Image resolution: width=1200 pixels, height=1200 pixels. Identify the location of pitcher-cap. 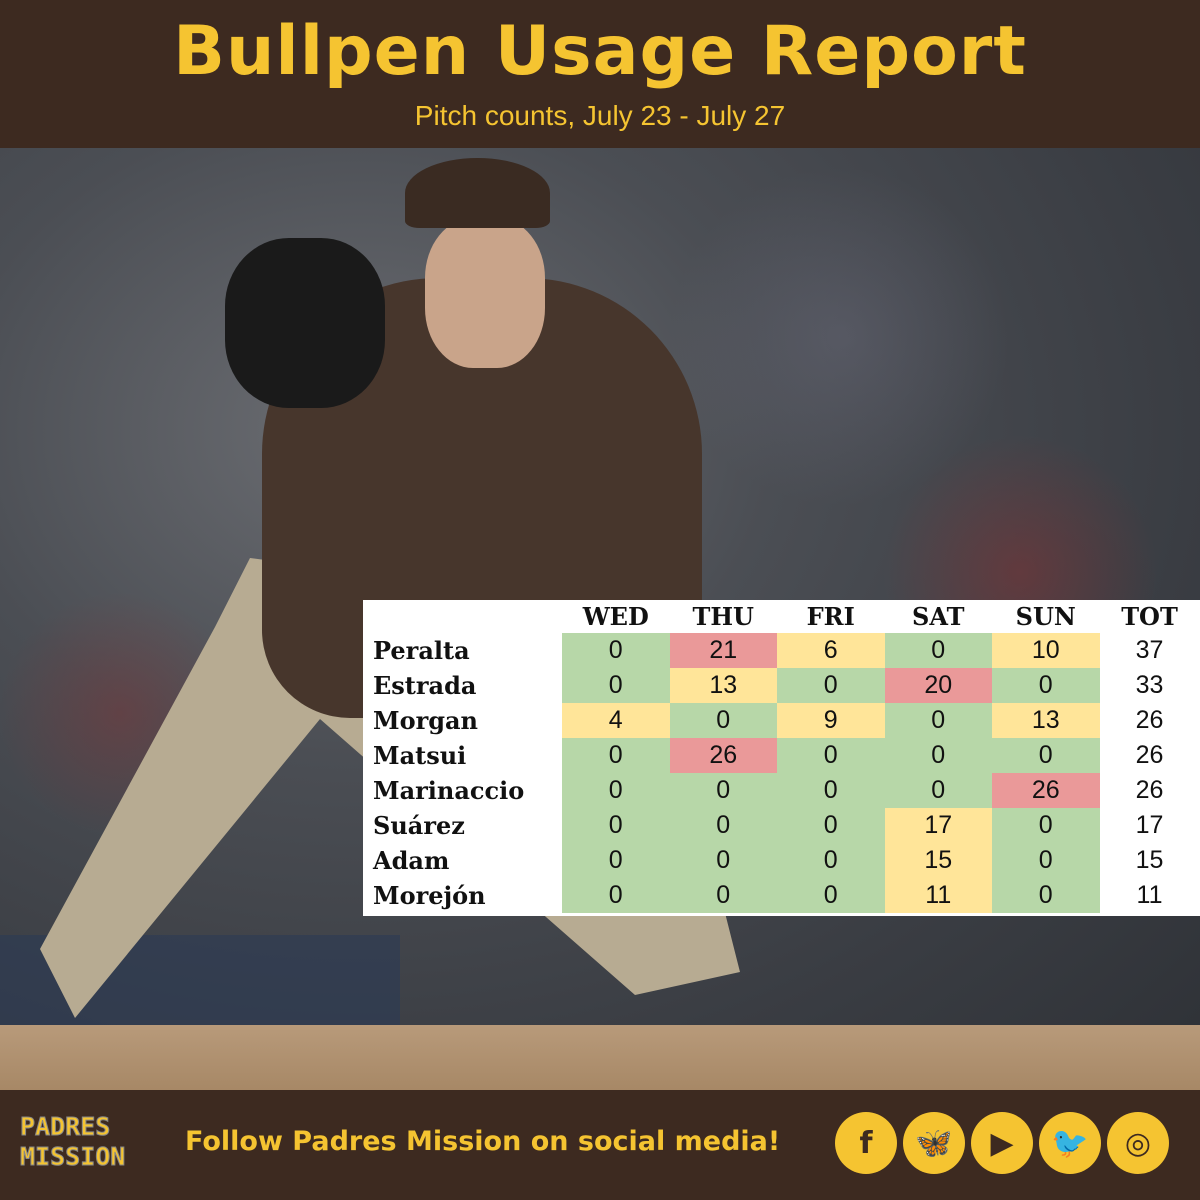
(477, 193).